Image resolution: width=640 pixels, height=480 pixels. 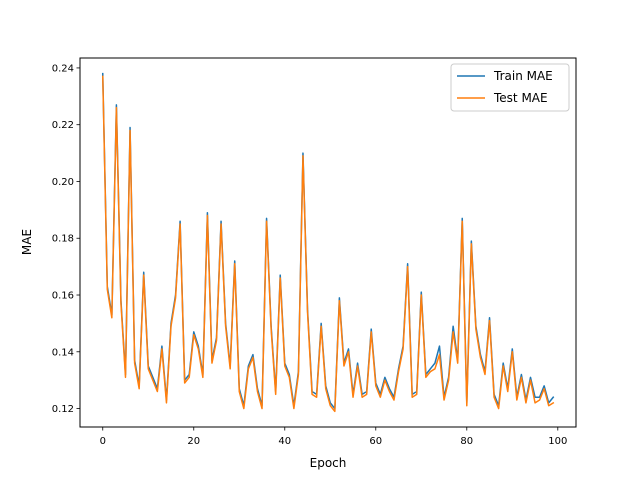 What do you see at coordinates (63, 68) in the screenshot?
I see `y-tick-label: 0.24` at bounding box center [63, 68].